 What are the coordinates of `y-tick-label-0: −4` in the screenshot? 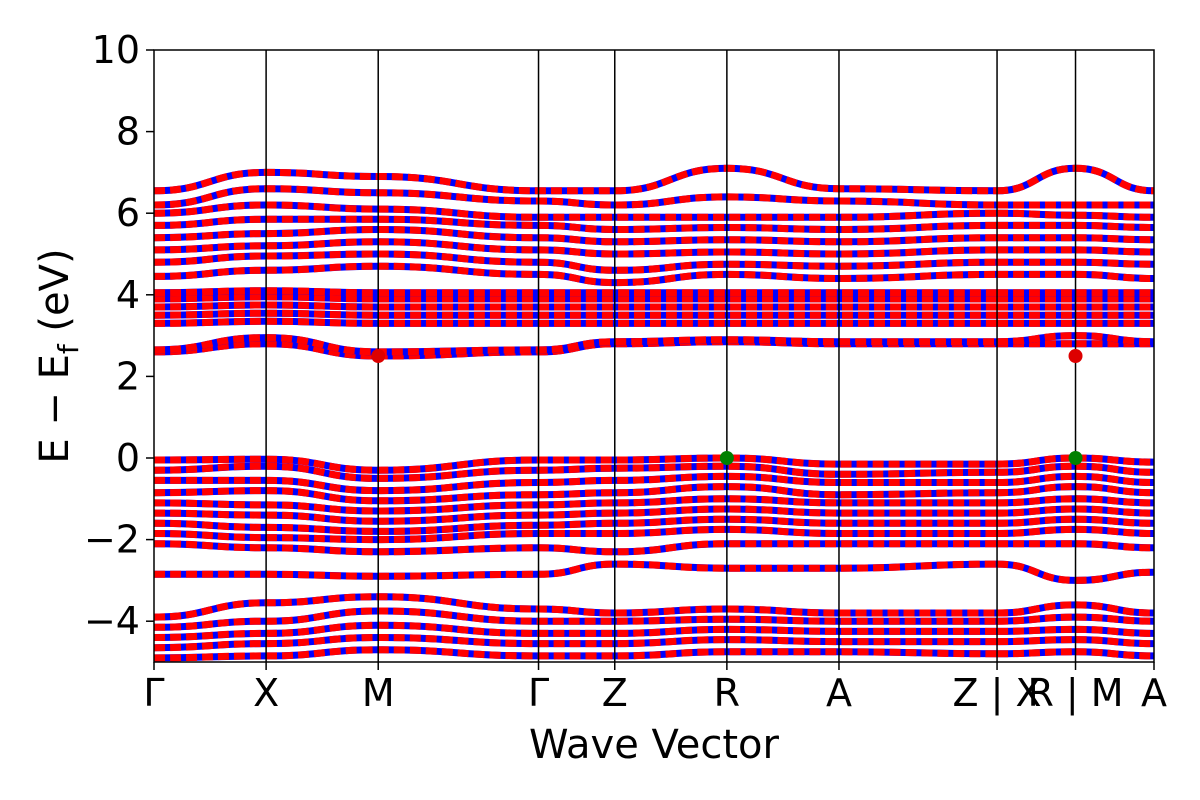 It's located at (112, 621).